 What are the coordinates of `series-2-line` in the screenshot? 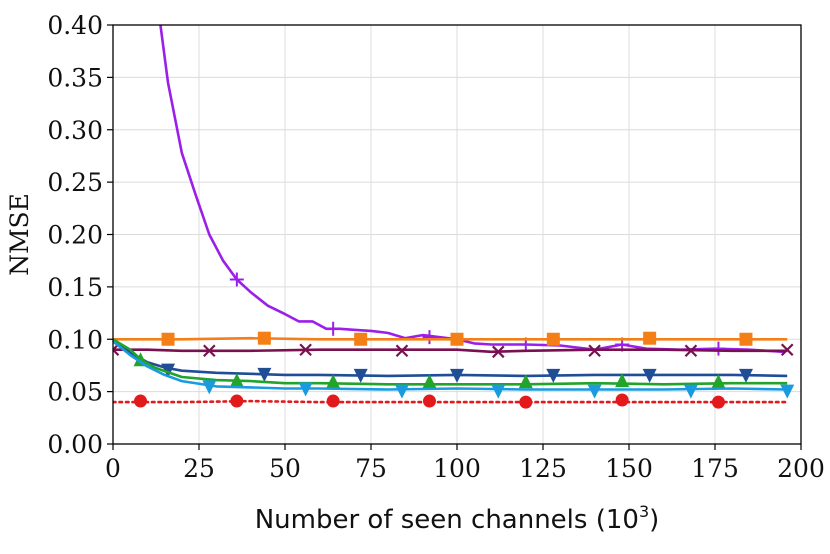 It's located at (450, 351).